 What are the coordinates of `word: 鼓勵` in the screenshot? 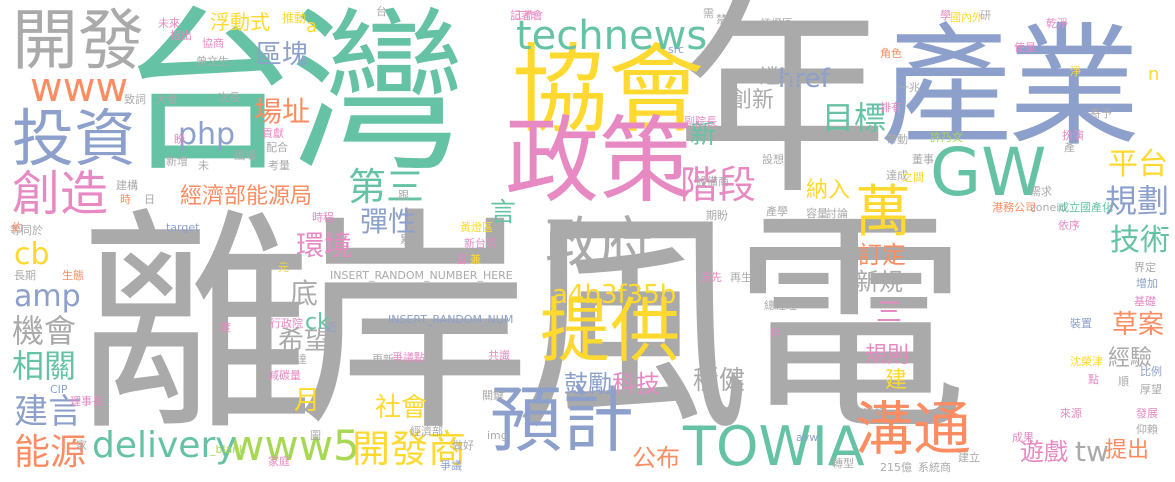 It's located at (588, 384).